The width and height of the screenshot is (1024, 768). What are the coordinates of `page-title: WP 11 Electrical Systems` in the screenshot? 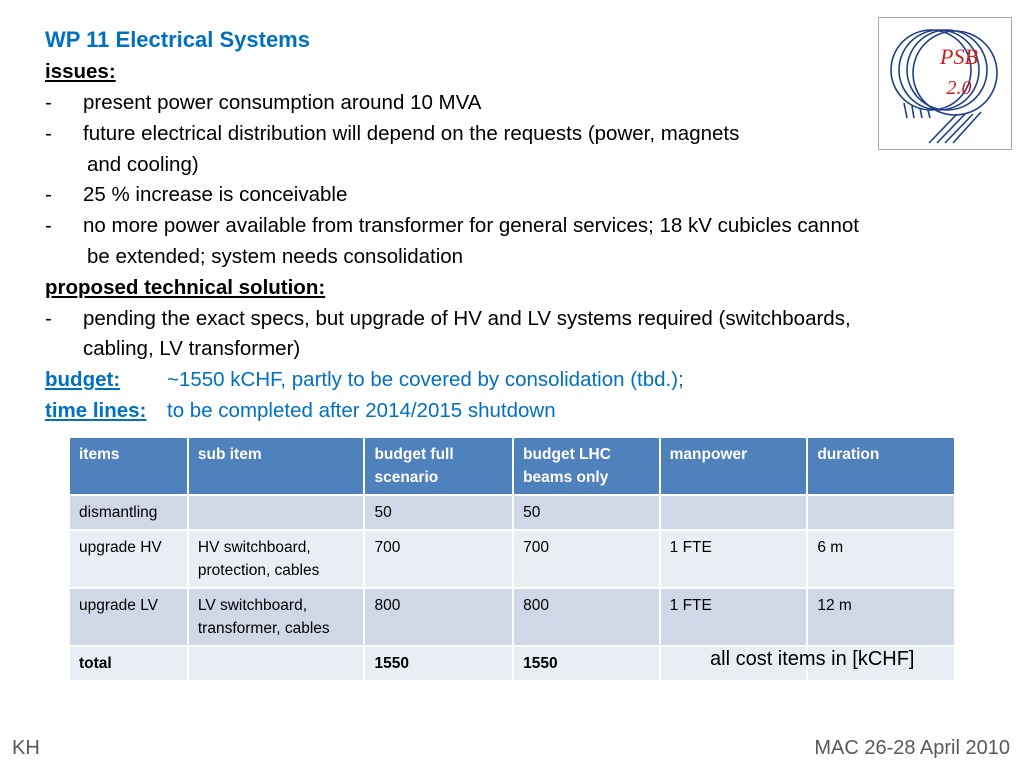 It's located at (177, 39).